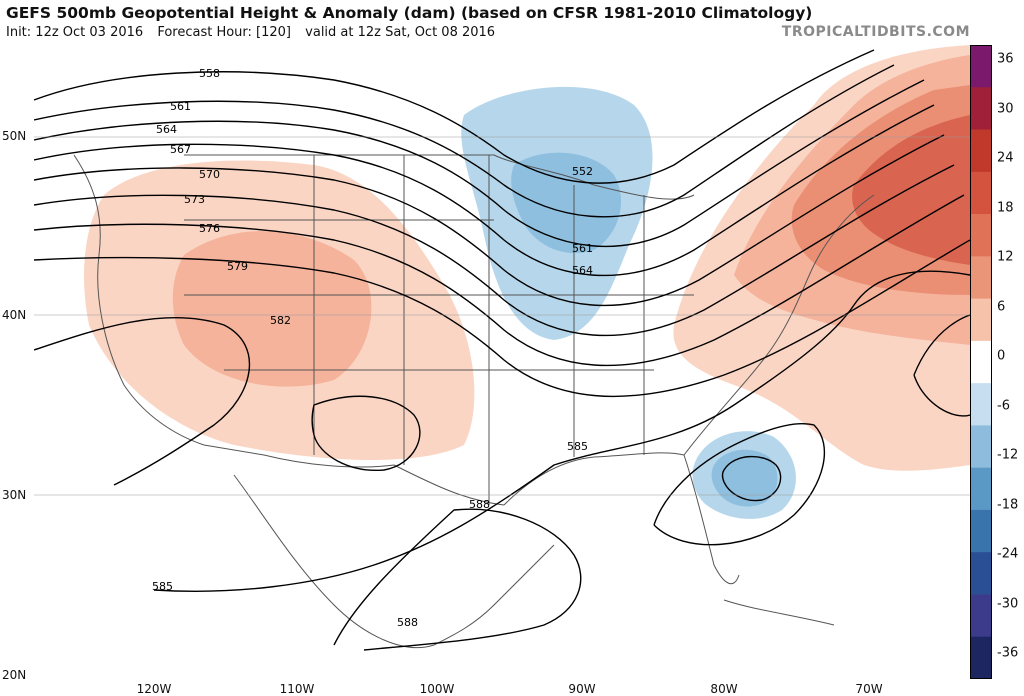  Describe the element at coordinates (209, 228) in the screenshot. I see `contour-label: 576` at that location.